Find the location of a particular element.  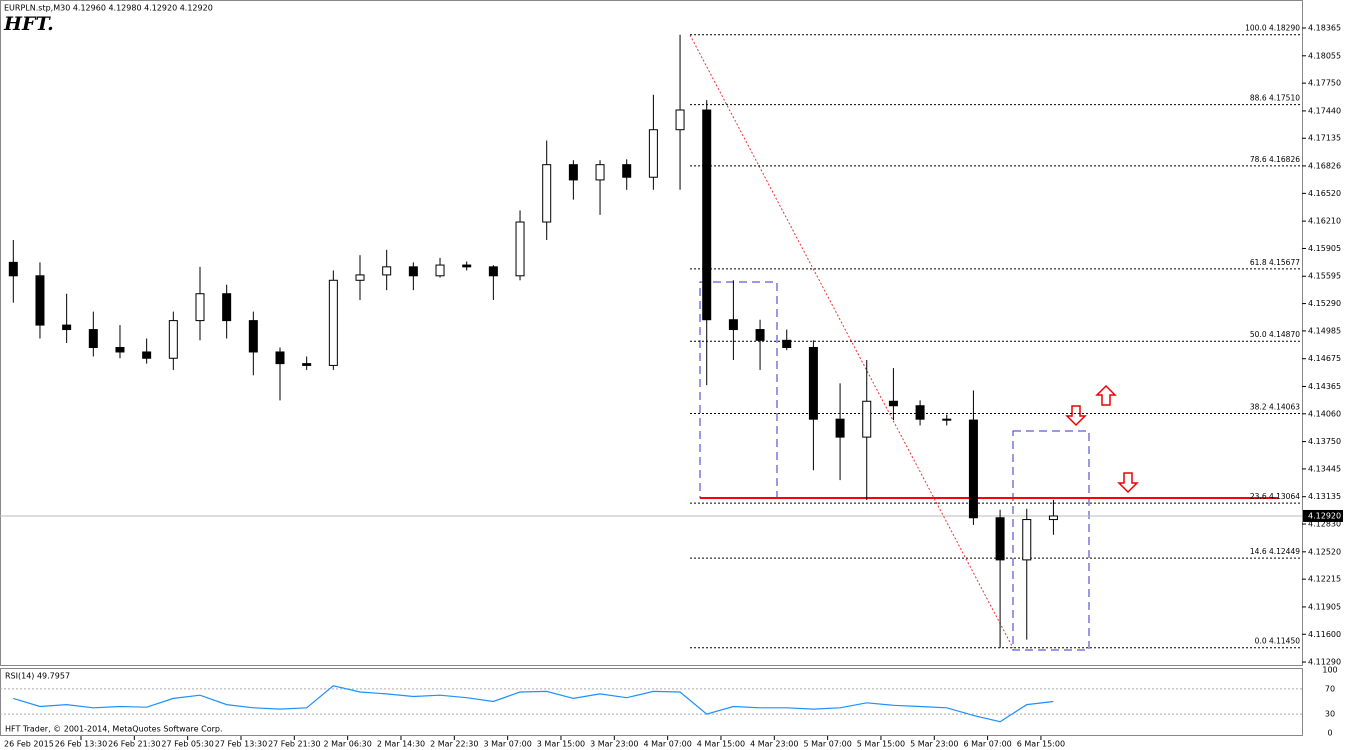

y-tick-label: 4.15290 is located at coordinates (1324, 303).